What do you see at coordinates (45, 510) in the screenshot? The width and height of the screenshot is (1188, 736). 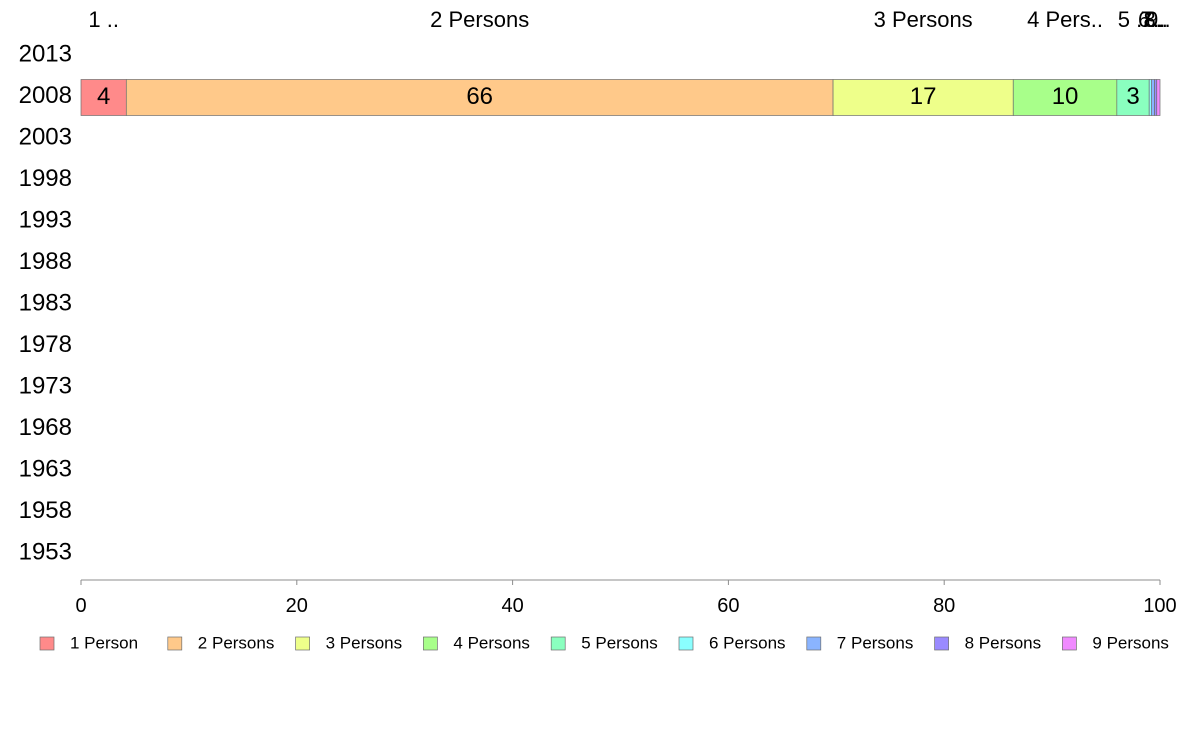 I see `y-tick-label: 1958` at bounding box center [45, 510].